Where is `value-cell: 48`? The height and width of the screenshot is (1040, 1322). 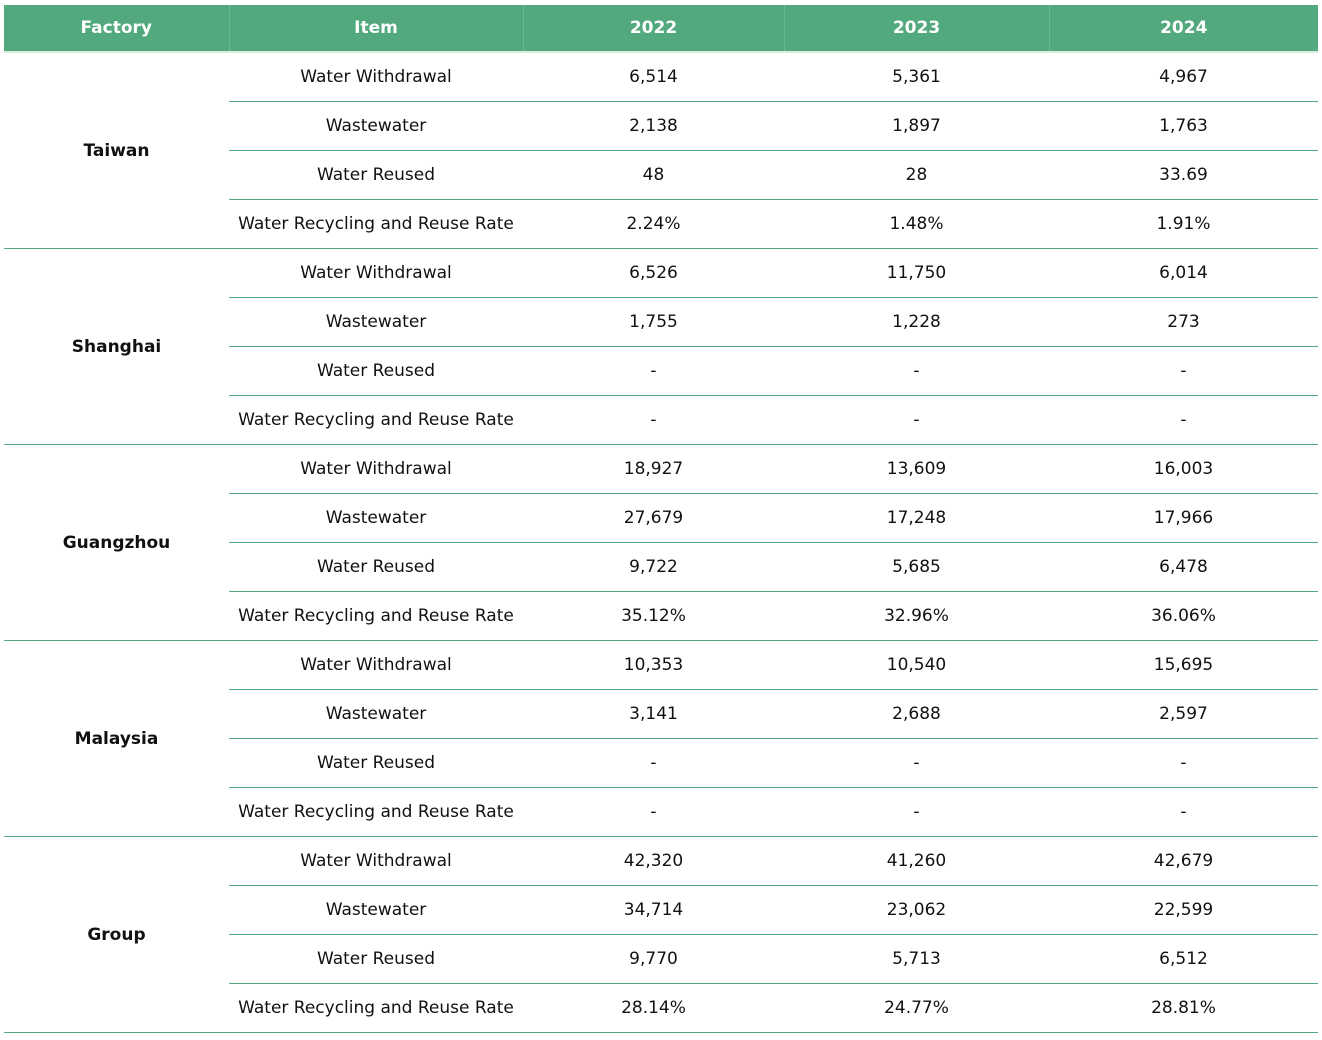
value-cell: 48 is located at coordinates (653, 175).